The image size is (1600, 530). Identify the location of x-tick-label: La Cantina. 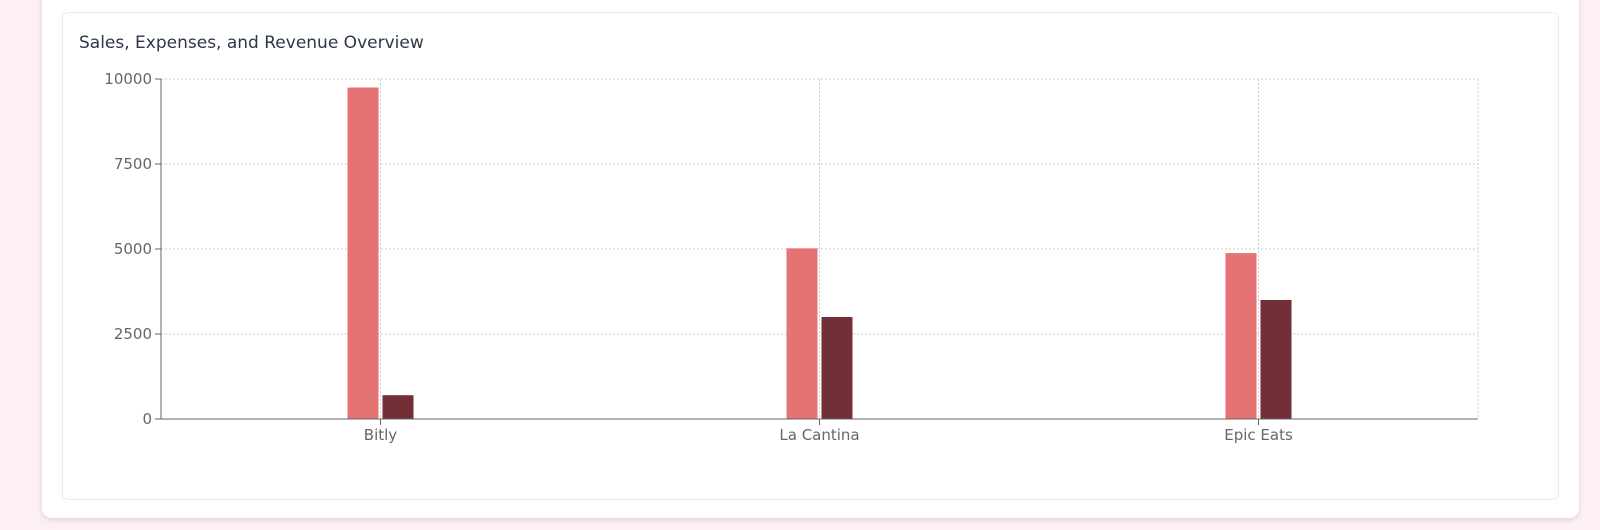
(819, 435).